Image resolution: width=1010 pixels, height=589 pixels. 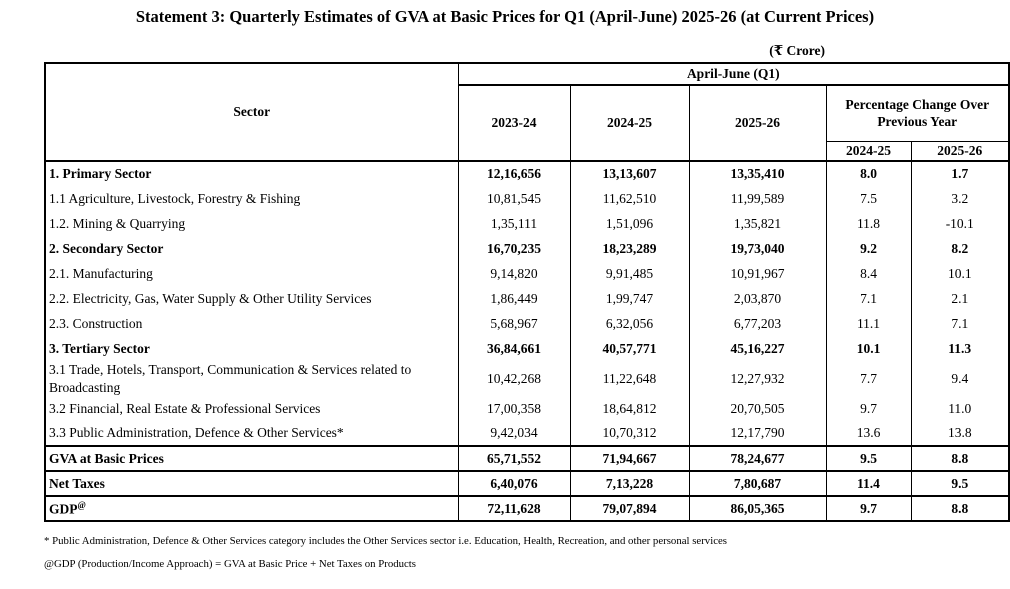 What do you see at coordinates (514, 198) in the screenshot?
I see `value-cell: 10,81,545` at bounding box center [514, 198].